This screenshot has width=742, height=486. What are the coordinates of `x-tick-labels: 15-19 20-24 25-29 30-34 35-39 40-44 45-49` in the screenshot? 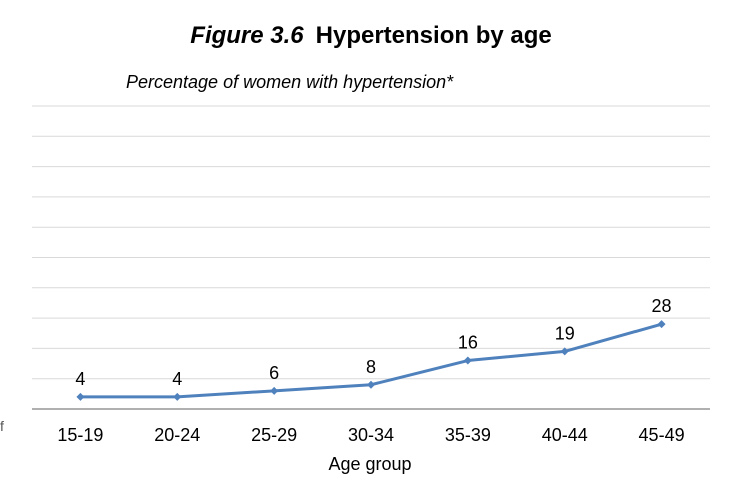 It's located at (370, 435).